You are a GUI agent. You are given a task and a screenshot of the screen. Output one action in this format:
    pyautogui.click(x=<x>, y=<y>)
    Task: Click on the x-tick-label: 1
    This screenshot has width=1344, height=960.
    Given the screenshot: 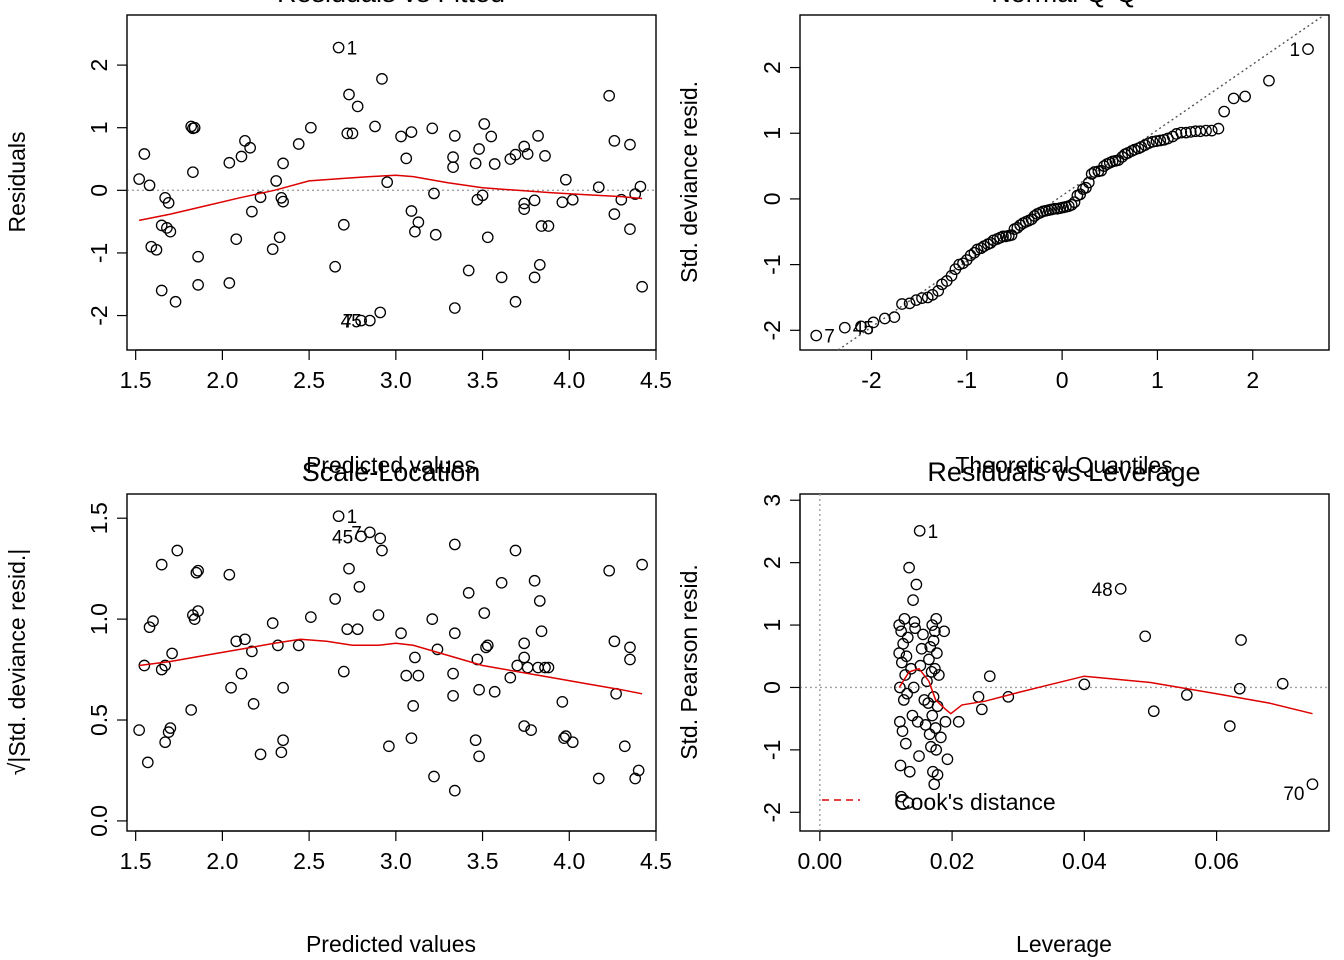 What is the action you would take?
    pyautogui.click(x=1157, y=380)
    